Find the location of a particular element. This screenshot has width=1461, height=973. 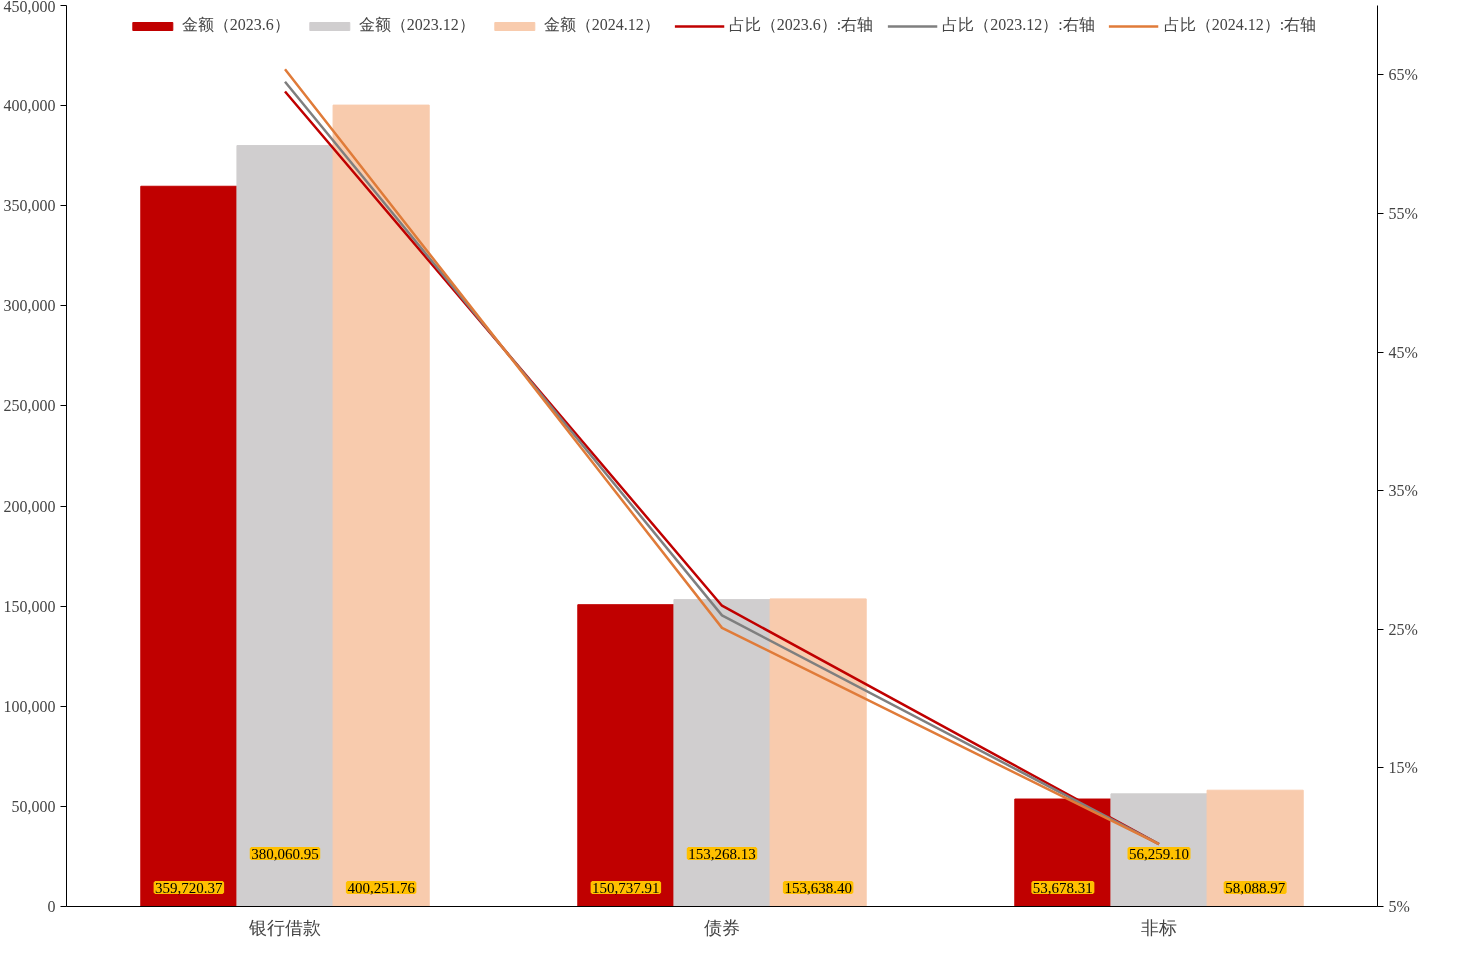

data-label: 153,638.40 is located at coordinates (818, 887).